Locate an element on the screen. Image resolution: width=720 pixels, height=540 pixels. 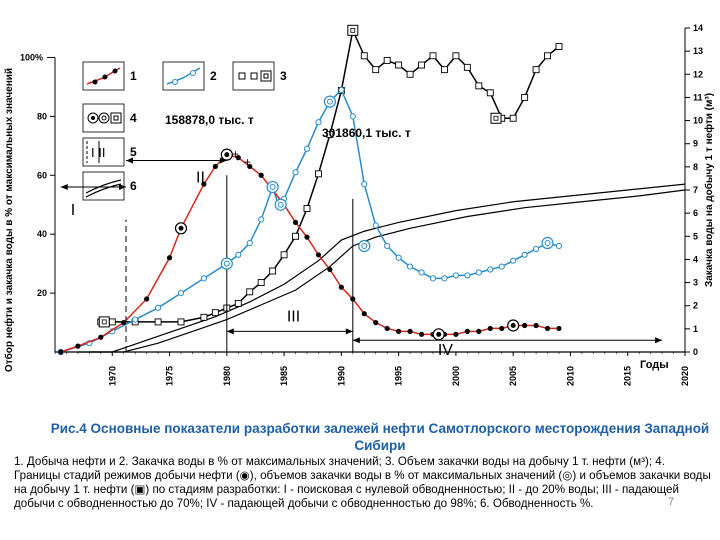
plus-mark: + is located at coordinates (235, 154).